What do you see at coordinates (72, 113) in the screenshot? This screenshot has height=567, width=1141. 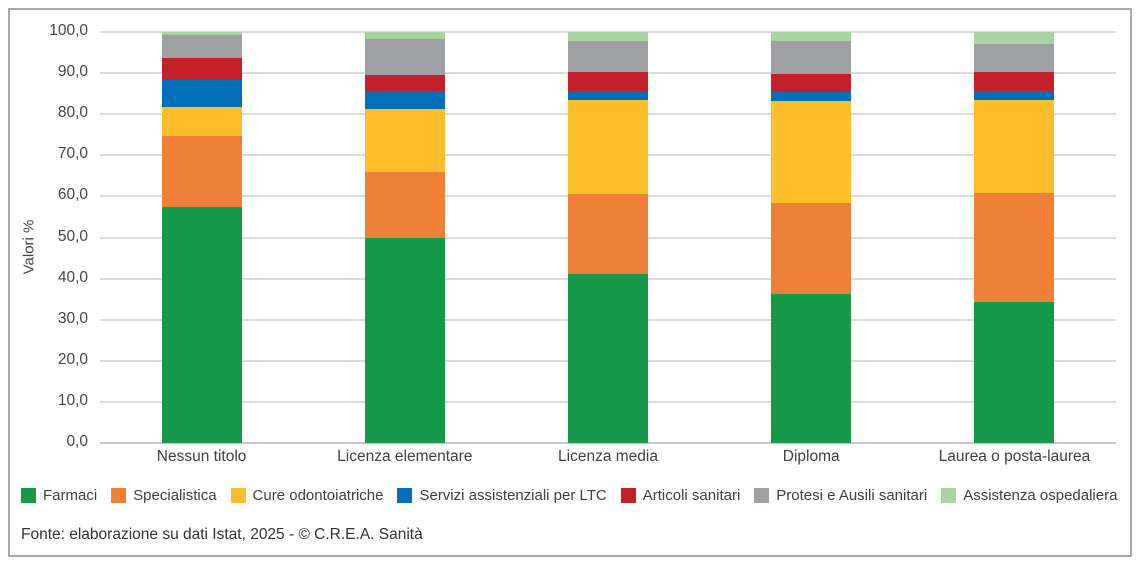 I see `y-tick-label-80: 80,0` at bounding box center [72, 113].